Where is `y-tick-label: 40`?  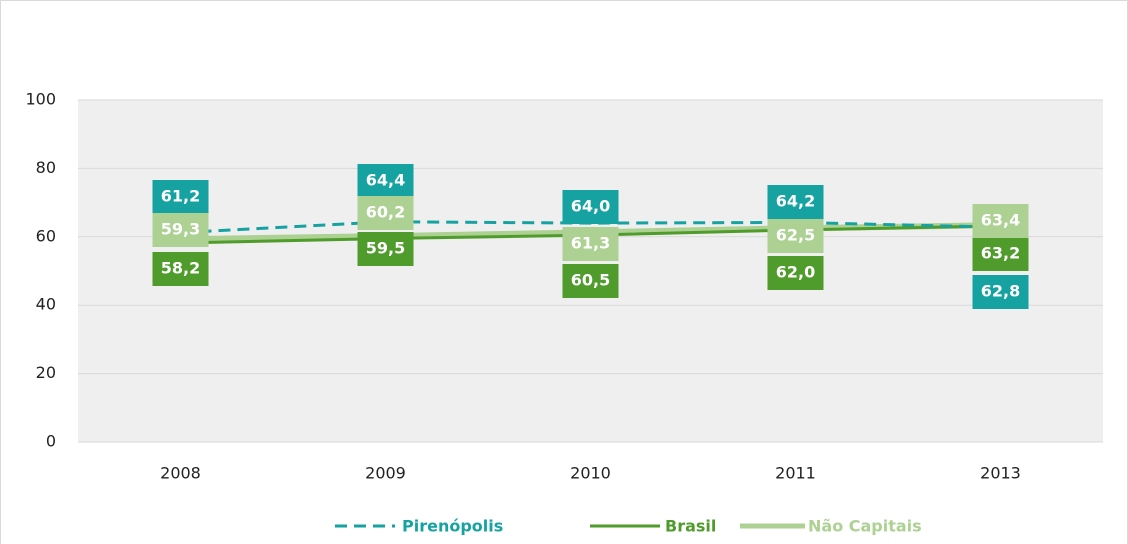
y-tick-label: 40 is located at coordinates (46, 304).